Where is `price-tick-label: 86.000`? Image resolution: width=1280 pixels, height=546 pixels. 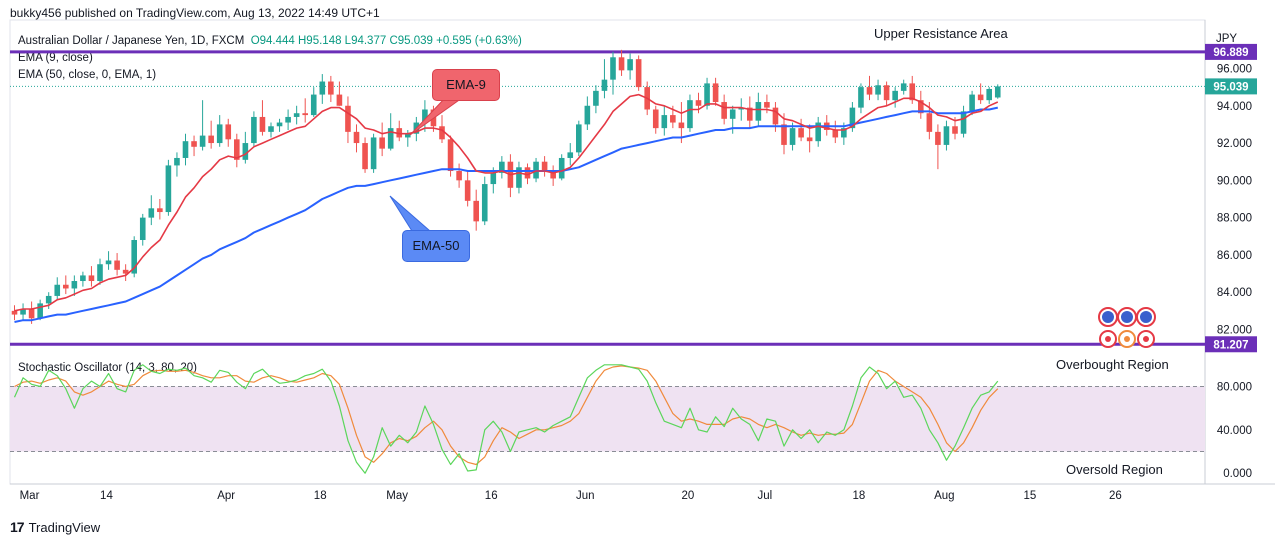
price-tick-label: 86.000 is located at coordinates (1234, 256).